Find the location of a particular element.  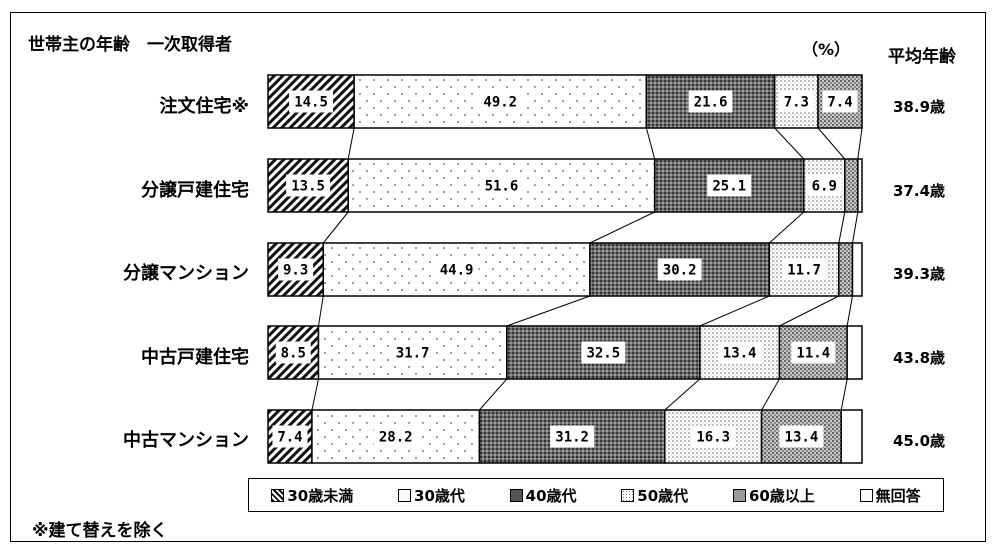

legend-label: 40歳代 is located at coordinates (551, 495).